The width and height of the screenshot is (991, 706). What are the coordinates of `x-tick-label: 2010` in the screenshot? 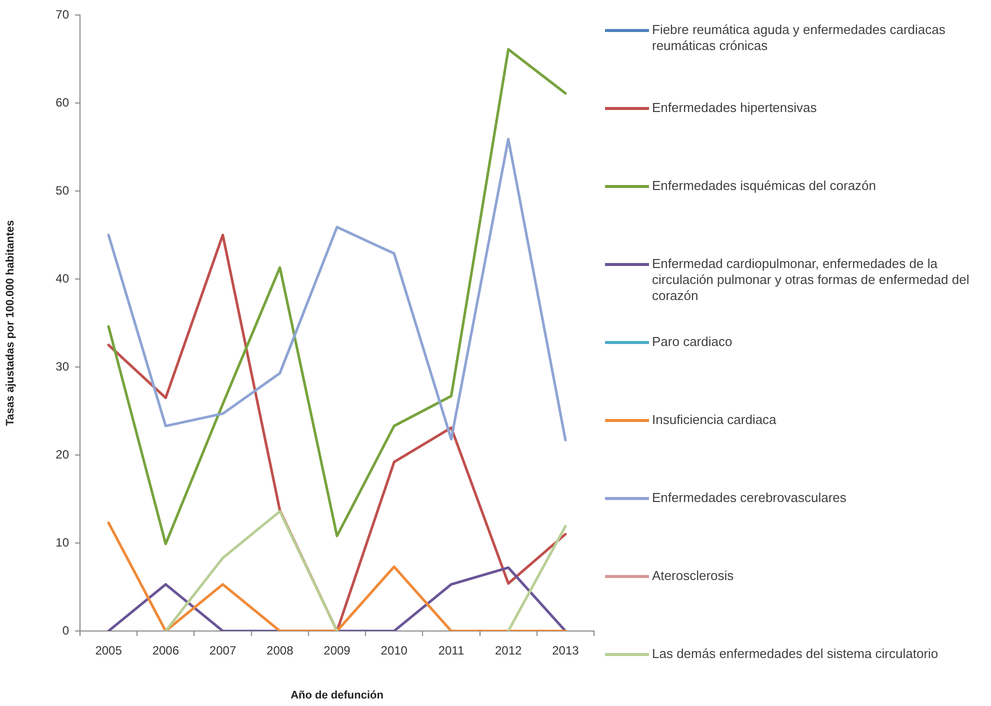 It's located at (394, 651).